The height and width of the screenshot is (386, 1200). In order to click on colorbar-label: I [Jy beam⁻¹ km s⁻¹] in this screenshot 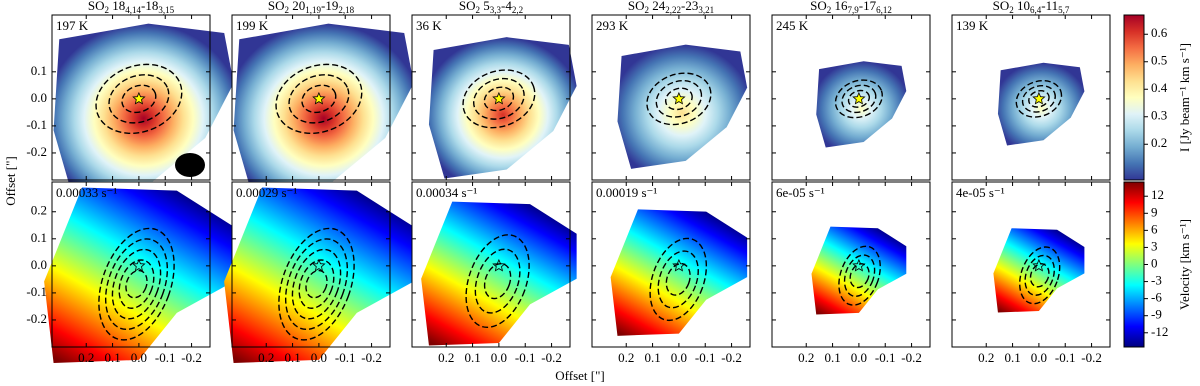, I will do `click(1184, 97)`.